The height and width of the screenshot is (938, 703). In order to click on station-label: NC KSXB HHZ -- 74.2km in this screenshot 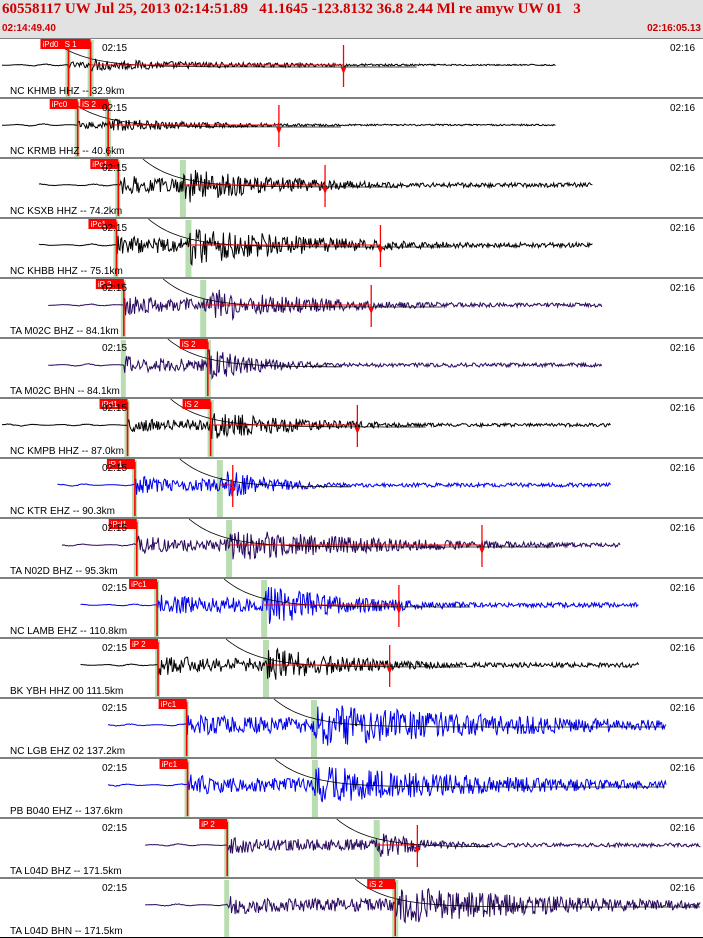, I will do `click(66, 211)`.